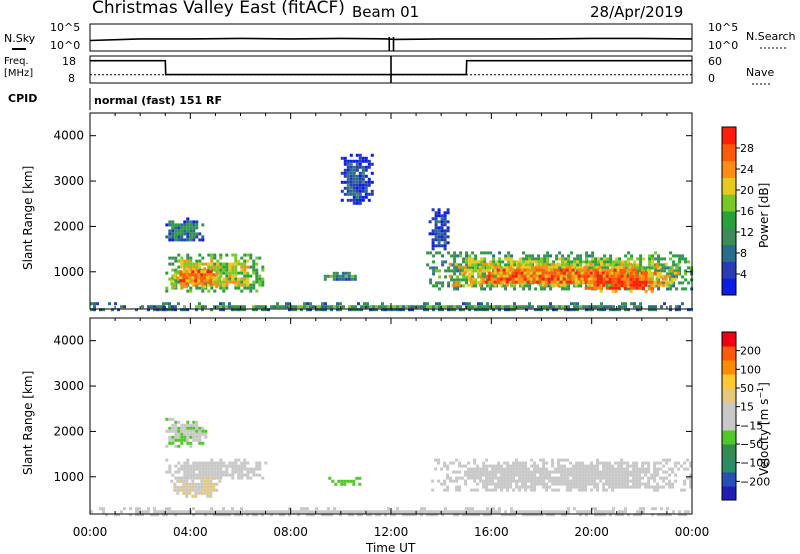 The width and height of the screenshot is (800, 554). What do you see at coordinates (391, 467) in the screenshot?
I see `velocity-heatmap` at bounding box center [391, 467].